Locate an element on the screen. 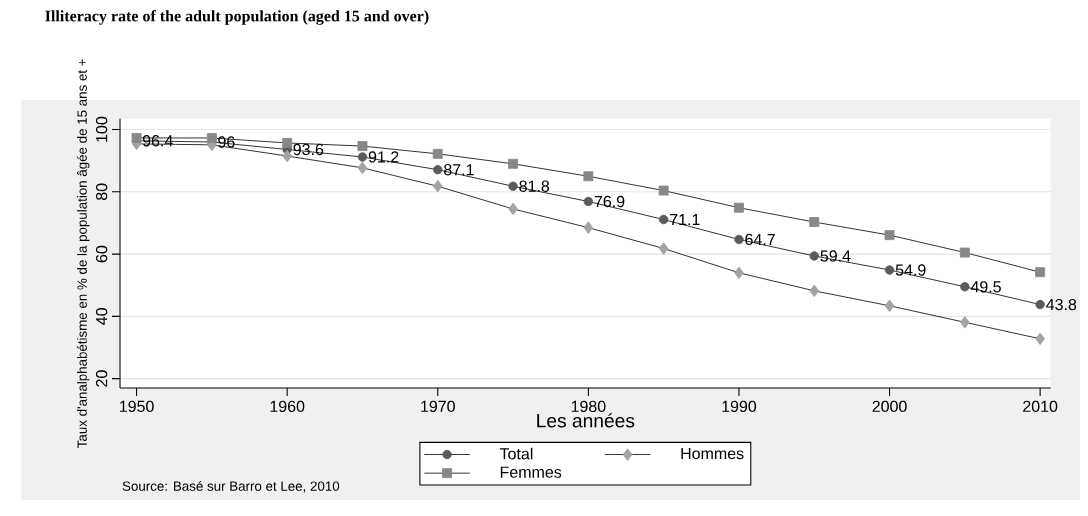 The height and width of the screenshot is (516, 1088). chart-title: Illiteracy rate of the adult population (aged 15 and over) is located at coordinates (237, 17).